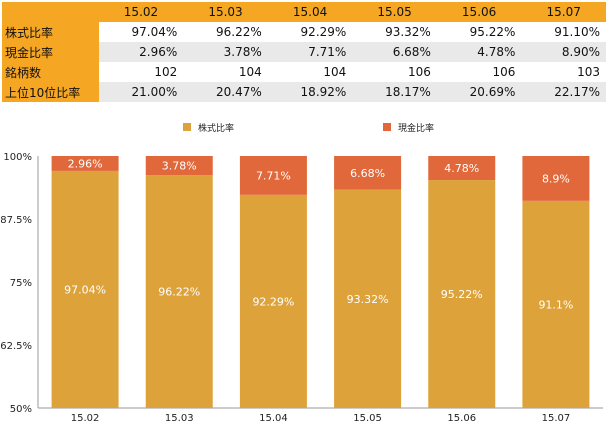 The width and height of the screenshot is (606, 423). Describe the element at coordinates (141, 52) in the screenshot. I see `table-cell: 2.96%` at that location.